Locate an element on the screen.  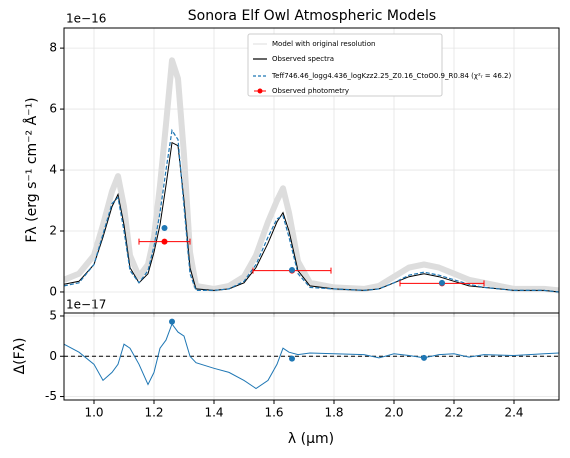
chart-title: Sonora Elf Owl Atmospheric Models is located at coordinates (312, 16).